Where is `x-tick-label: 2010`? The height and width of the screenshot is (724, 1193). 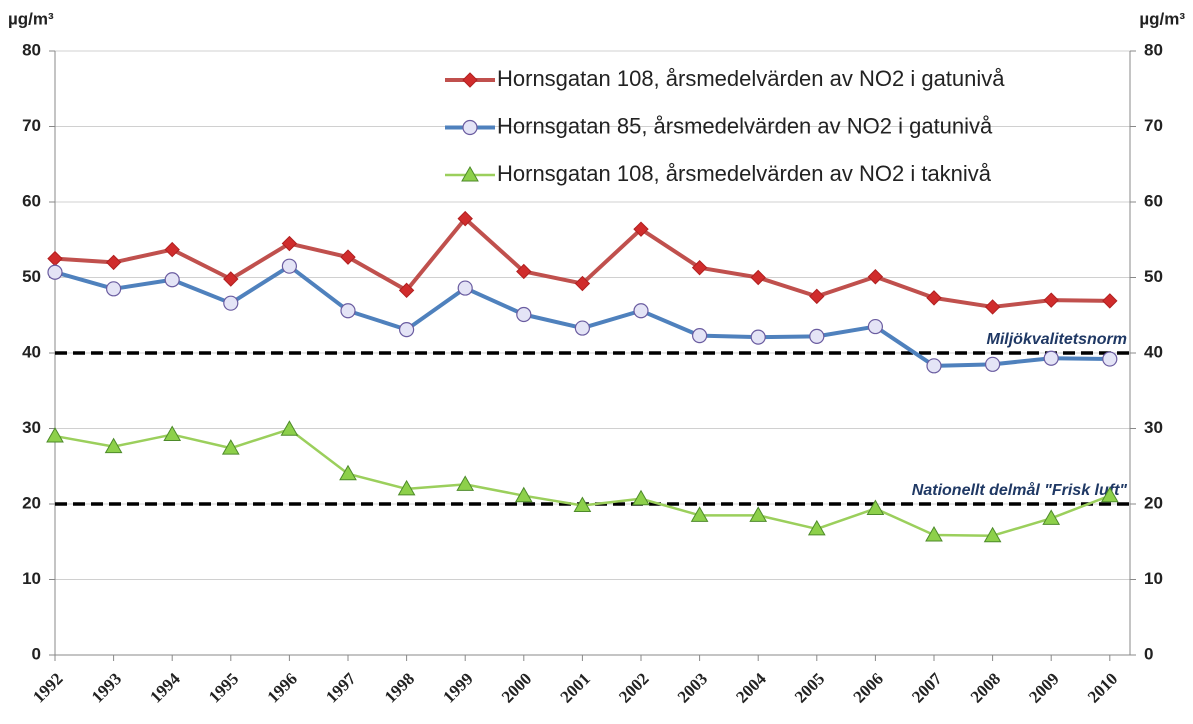
x-tick-label: 2010 is located at coordinates (1102, 687).